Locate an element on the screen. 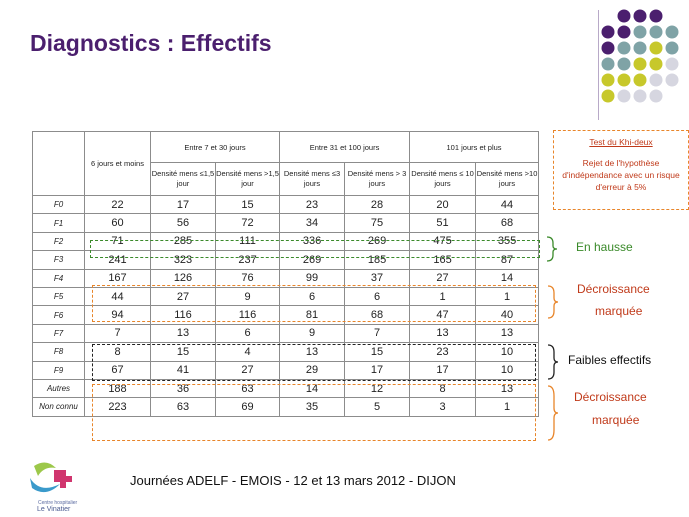  table-cell: 87 is located at coordinates (507, 260).